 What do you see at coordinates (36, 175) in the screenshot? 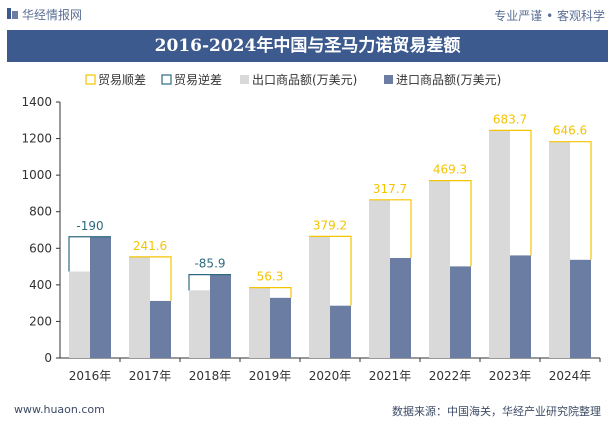
I see `y-tick-label: 1000` at bounding box center [36, 175].